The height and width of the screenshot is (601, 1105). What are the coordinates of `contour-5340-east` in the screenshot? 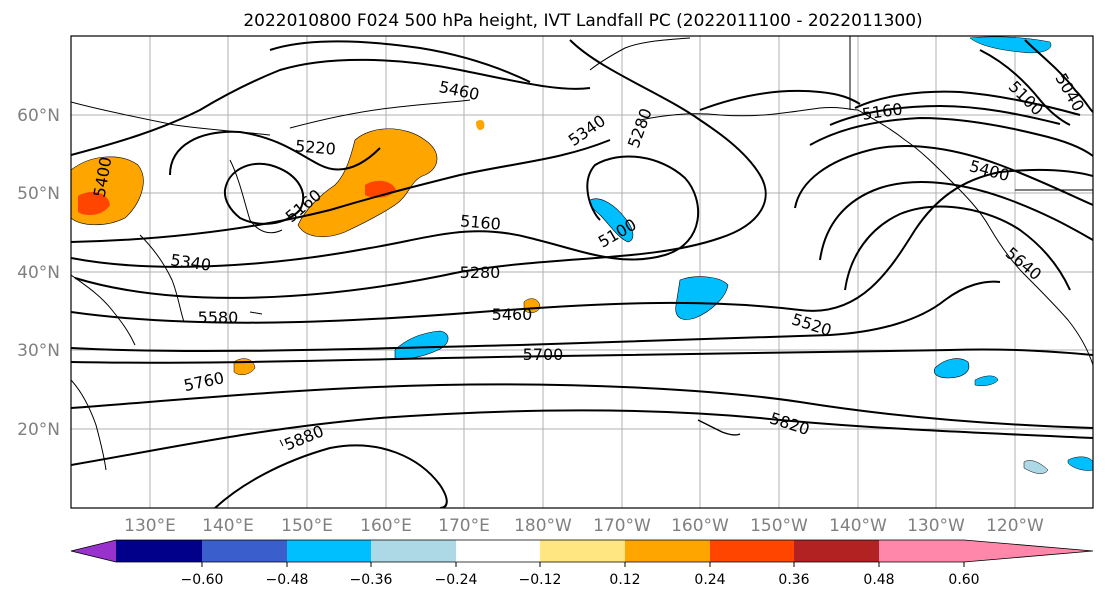 It's located at (780, 100).